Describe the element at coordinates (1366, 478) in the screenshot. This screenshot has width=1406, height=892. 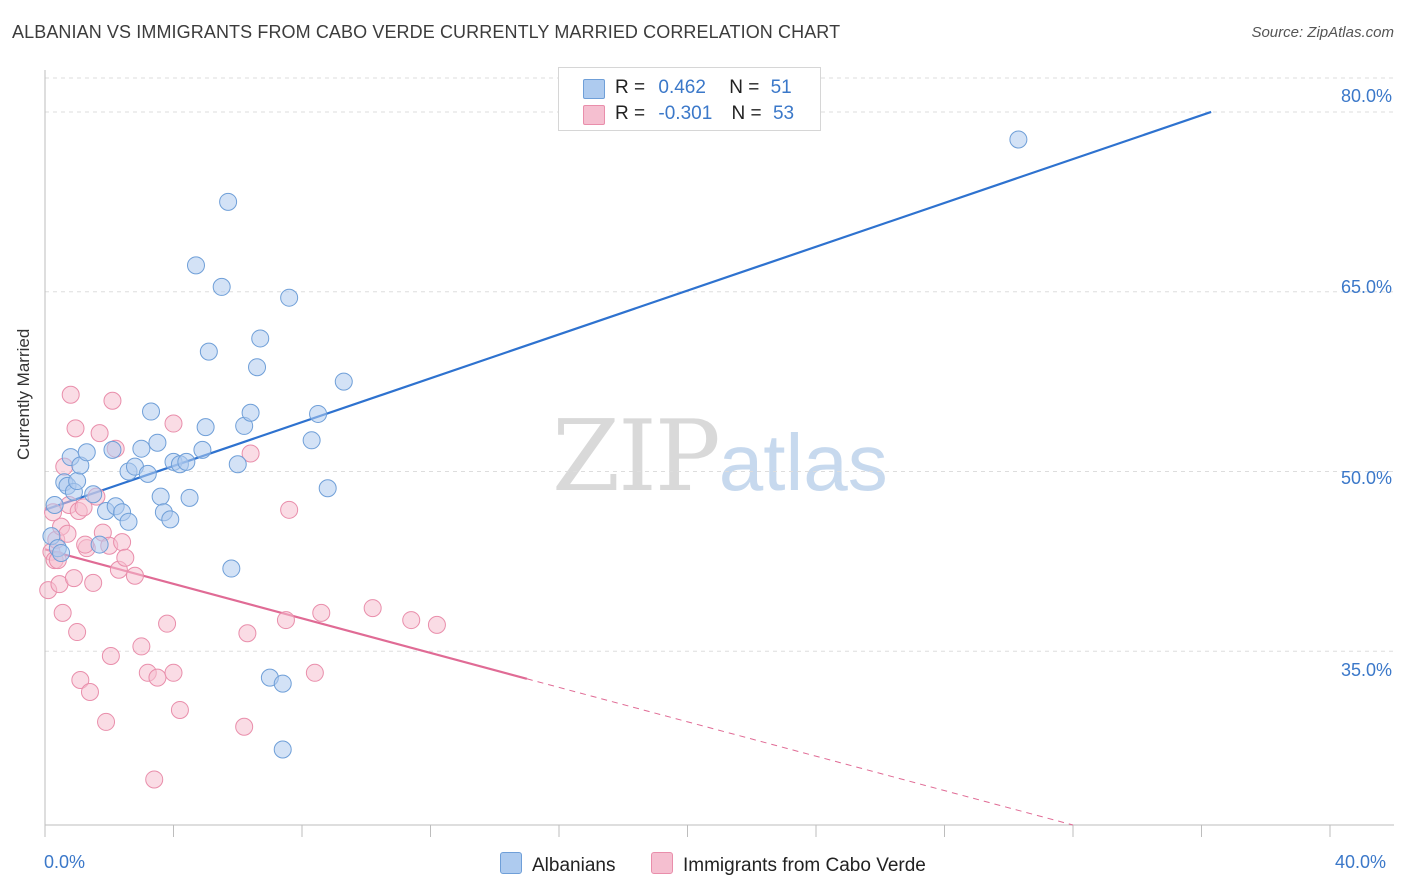
I see `y-tick-label-50: 50.0%` at that location.